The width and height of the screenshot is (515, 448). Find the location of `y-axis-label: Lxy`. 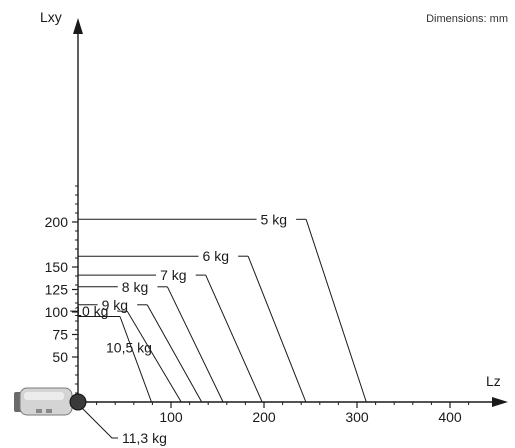

y-axis-label: Lxy is located at coordinates (51, 17).